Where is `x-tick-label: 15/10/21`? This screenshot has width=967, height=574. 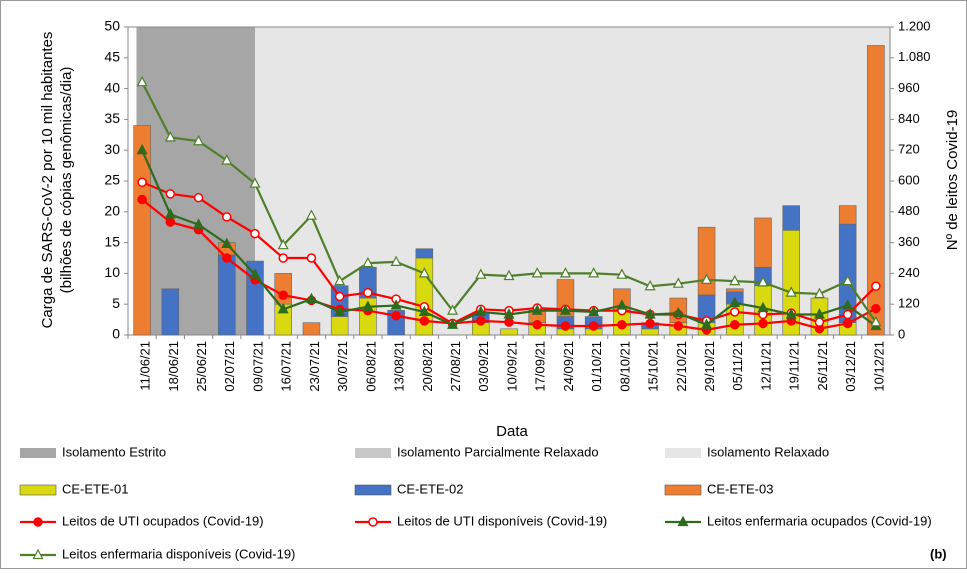 x-tick-label: 15/10/21 is located at coordinates (653, 366).